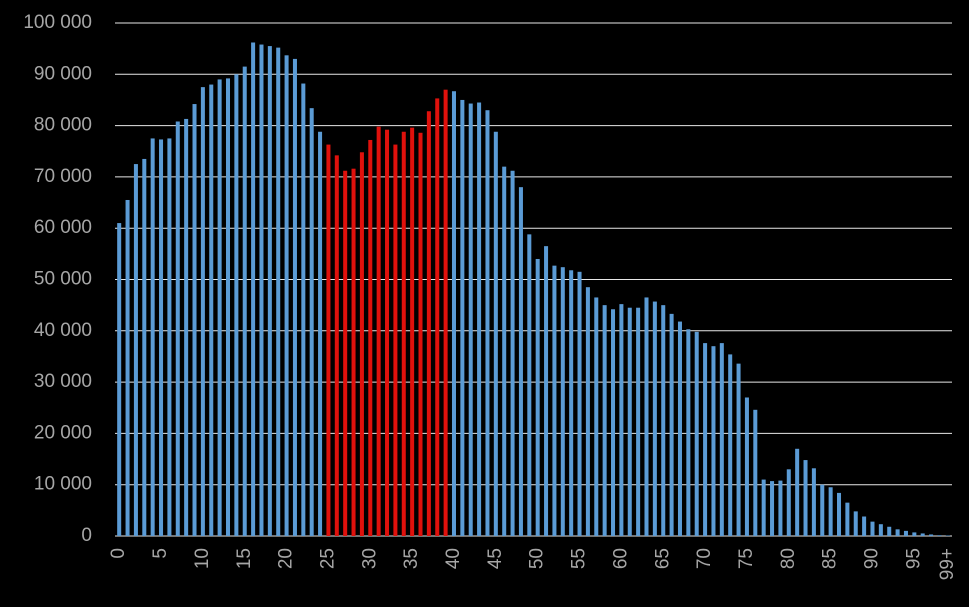 The width and height of the screenshot is (969, 607). What do you see at coordinates (160, 553) in the screenshot?
I see `x-tick-label: 5` at bounding box center [160, 553].